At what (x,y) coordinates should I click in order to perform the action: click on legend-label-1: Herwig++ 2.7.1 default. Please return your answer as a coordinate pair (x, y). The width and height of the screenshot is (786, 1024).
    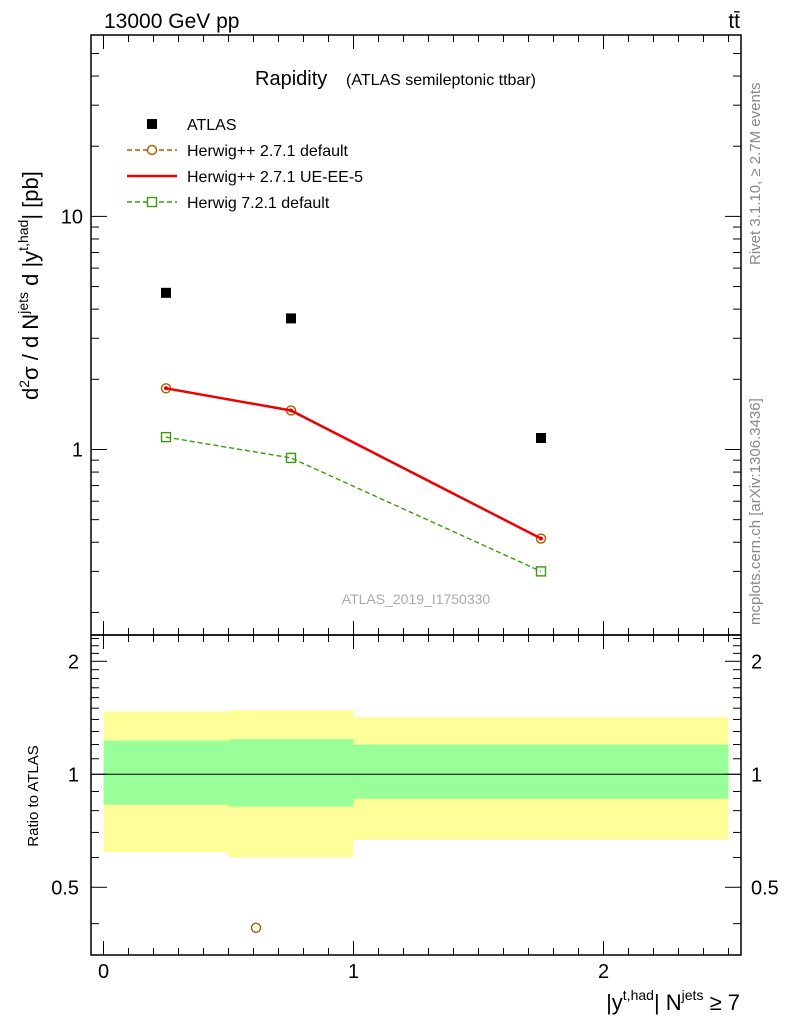
    Looking at the image, I should click on (268, 151).